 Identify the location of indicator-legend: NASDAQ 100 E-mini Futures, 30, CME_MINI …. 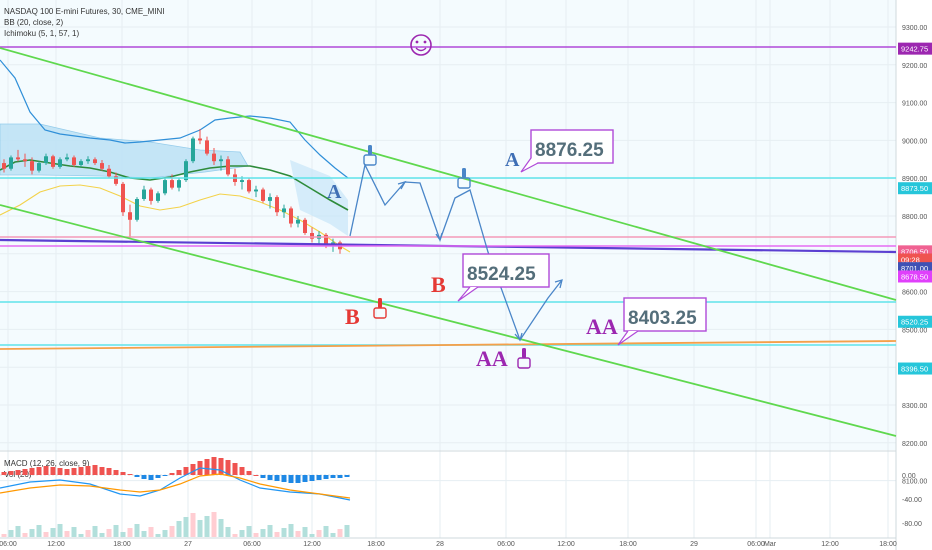
(84, 22).